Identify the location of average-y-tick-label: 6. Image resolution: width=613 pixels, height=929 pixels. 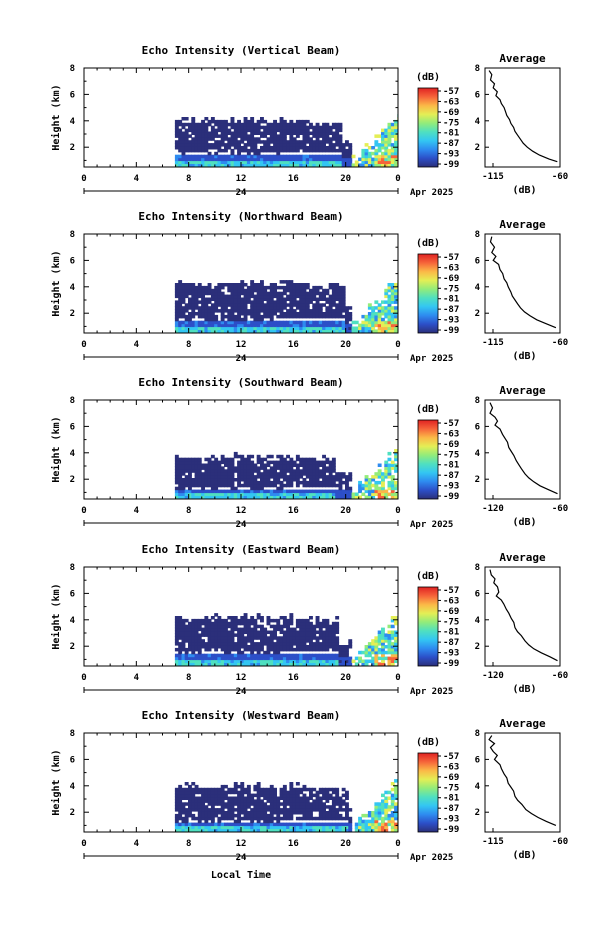
(477, 427).